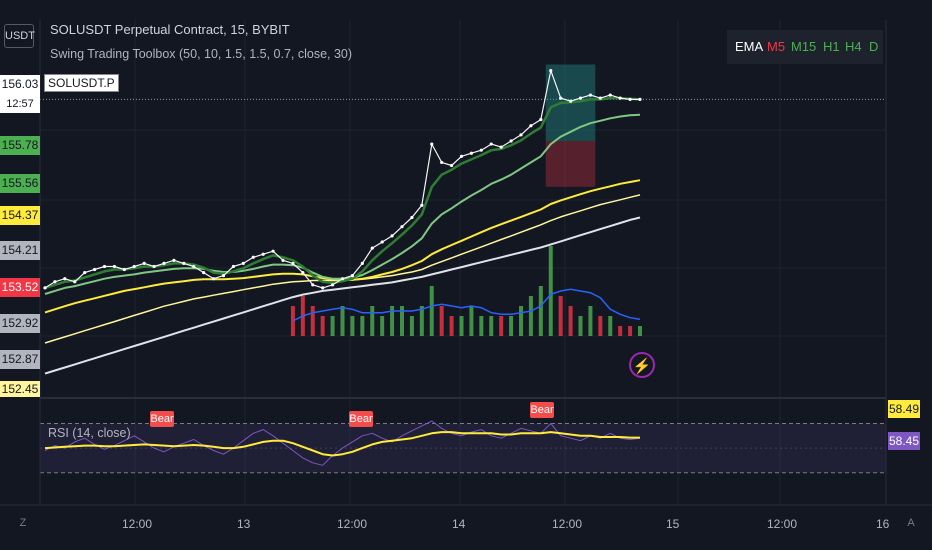 This screenshot has width=932, height=550. I want to click on price-tag-6: 153.52, so click(20, 287).